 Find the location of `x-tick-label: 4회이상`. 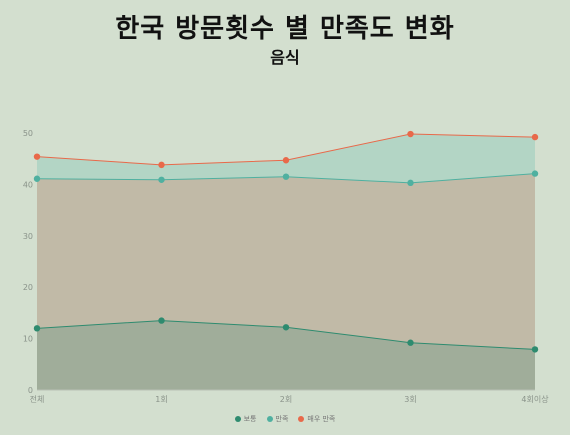

x-tick-label: 4회이상 is located at coordinates (535, 399).